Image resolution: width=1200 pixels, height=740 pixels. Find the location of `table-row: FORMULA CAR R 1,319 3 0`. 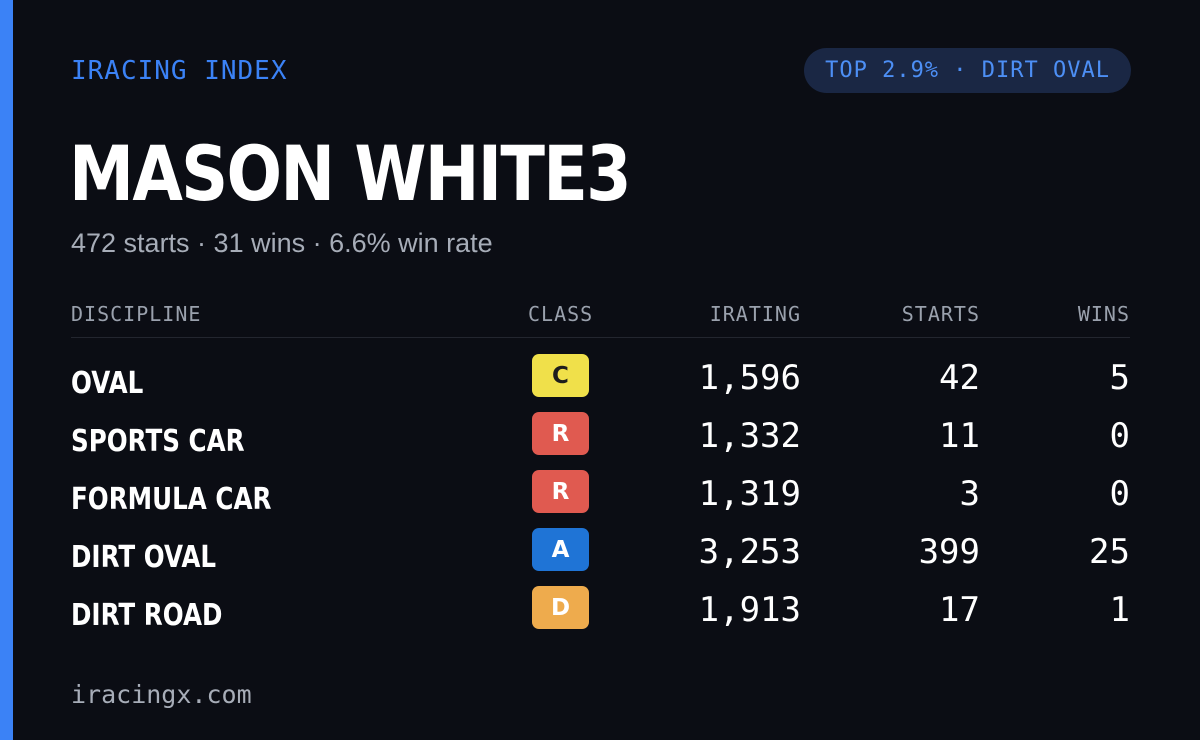

table-row: FORMULA CAR R 1,319 3 0 is located at coordinates (600, 497).